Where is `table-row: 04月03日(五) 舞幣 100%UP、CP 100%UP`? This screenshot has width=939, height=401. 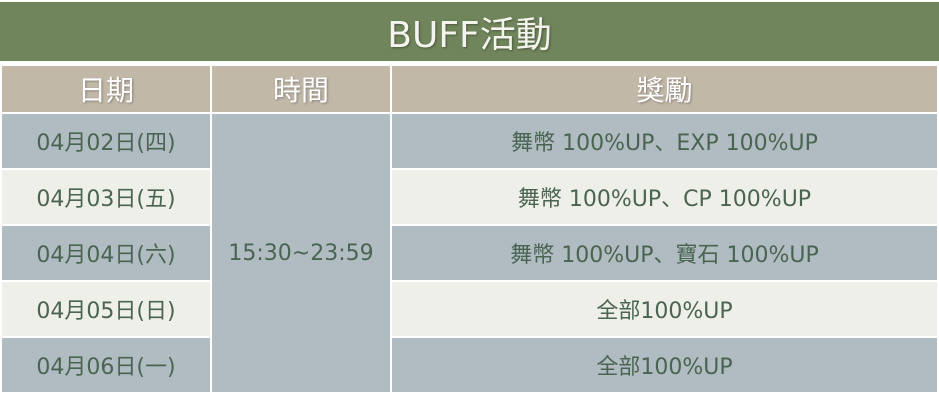
table-row: 04月03日(五) 舞幣 100%UP、CP 100%UP is located at coordinates (469, 197).